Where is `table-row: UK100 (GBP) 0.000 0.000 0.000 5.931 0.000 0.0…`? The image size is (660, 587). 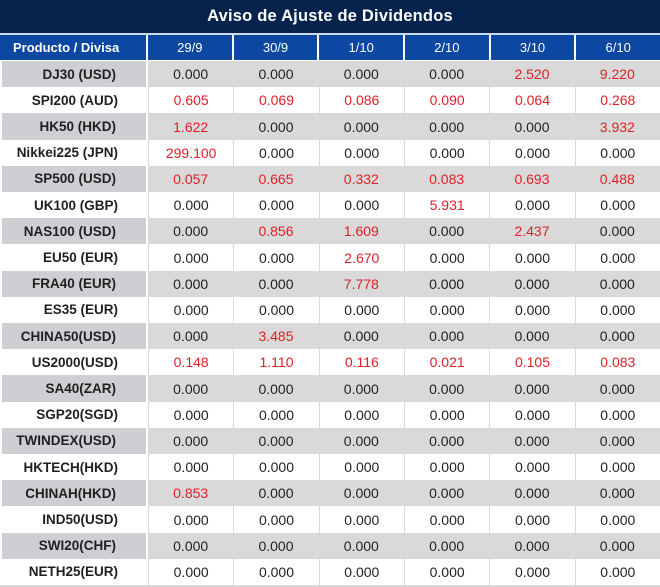
table-row: UK100 (GBP) 0.000 0.000 0.000 5.931 0.000 0.0… is located at coordinates (330, 205).